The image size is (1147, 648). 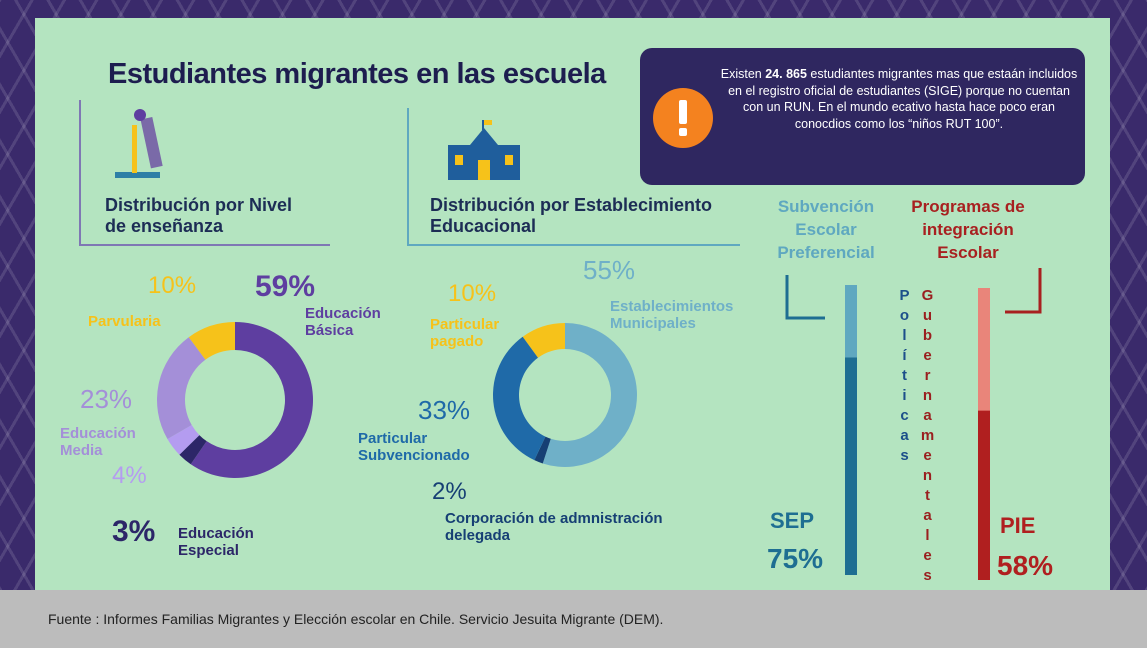 I want to click on chart-title: Distribución por Nivel de enseñanza, so click(x=199, y=215).